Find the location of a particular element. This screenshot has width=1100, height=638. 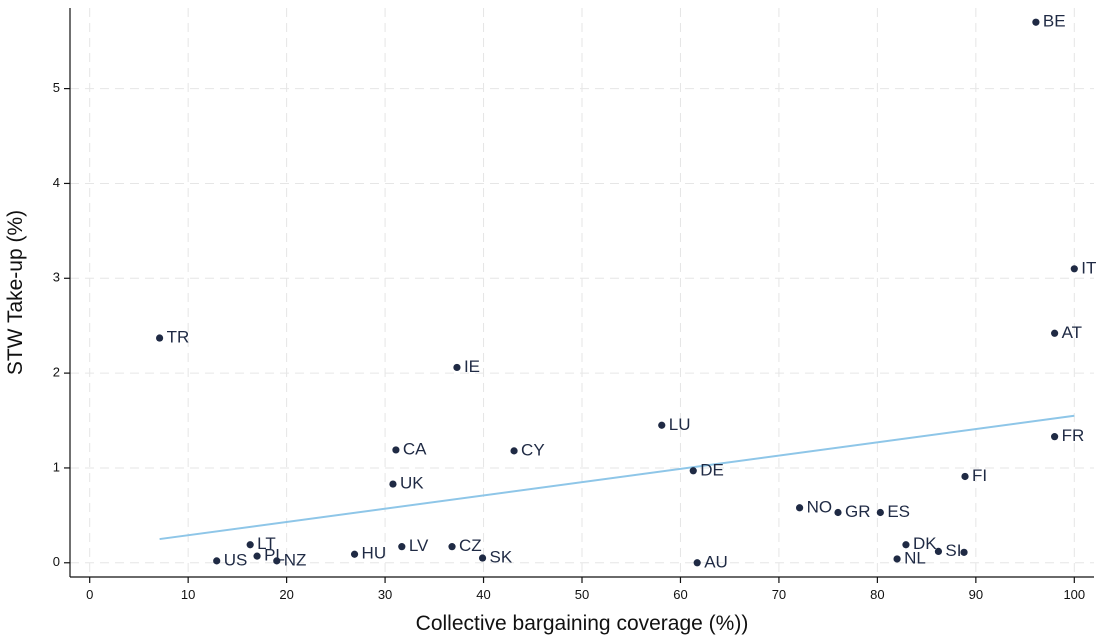

point-label: TR is located at coordinates (178, 337).